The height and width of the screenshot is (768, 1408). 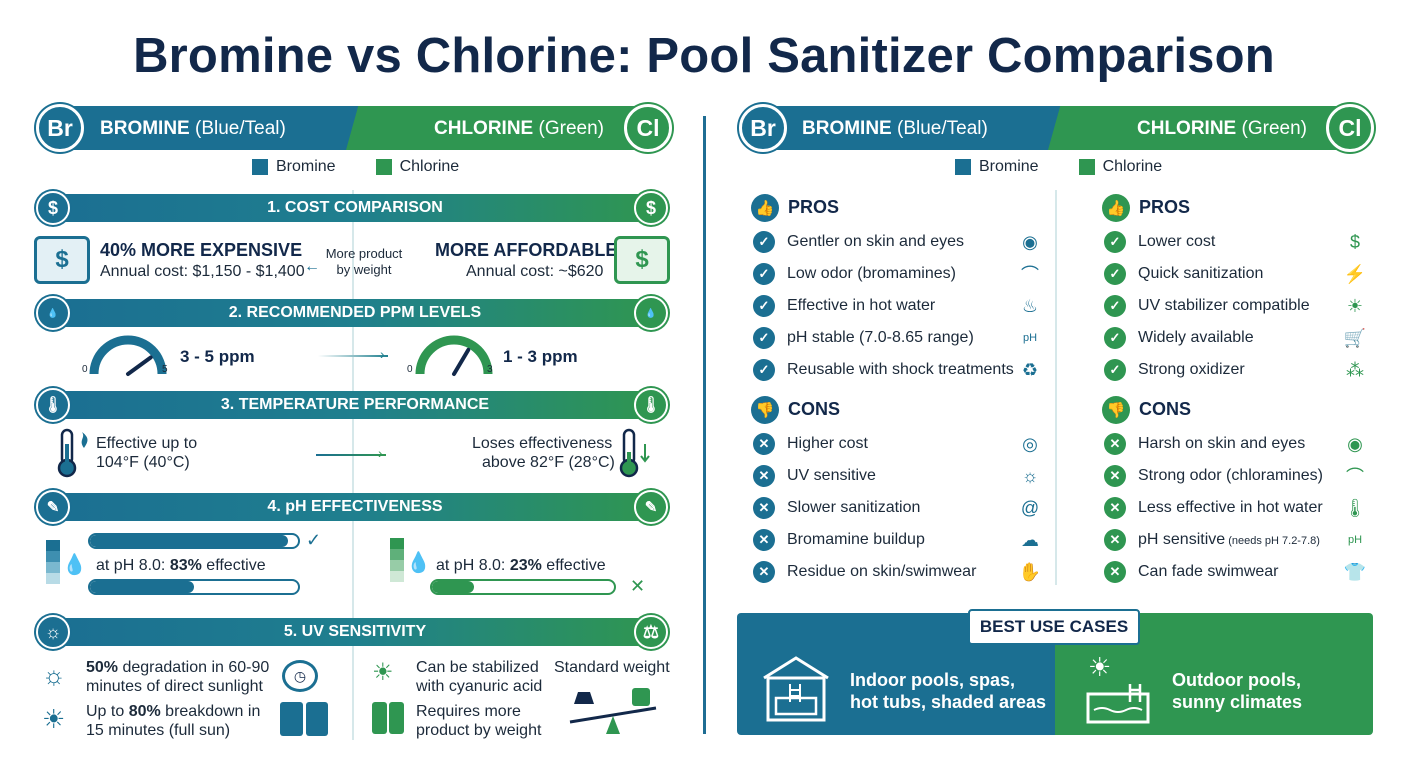 I want to click on chlorine-banner, so click(x=499, y=128).